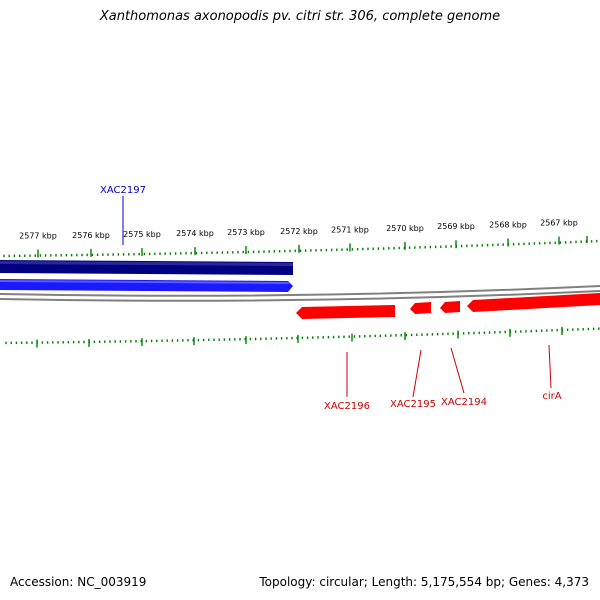 Image resolution: width=600 pixels, height=600 pixels. Describe the element at coordinates (146, 263) in the screenshot. I see `forward-strand-track-dark-highlight` at that location.